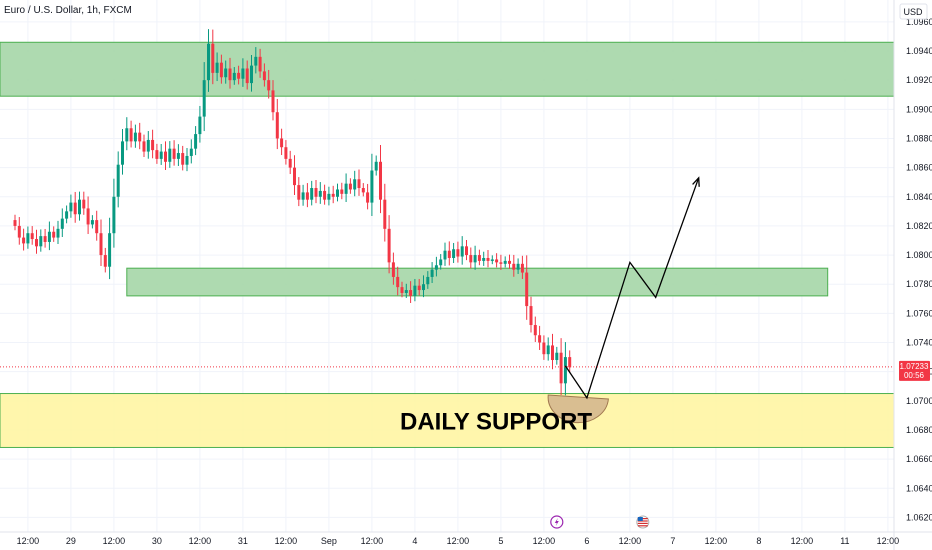 The height and width of the screenshot is (550, 932). Describe the element at coordinates (919, 343) in the screenshot. I see `y-tick-label: 1.07400` at that location.